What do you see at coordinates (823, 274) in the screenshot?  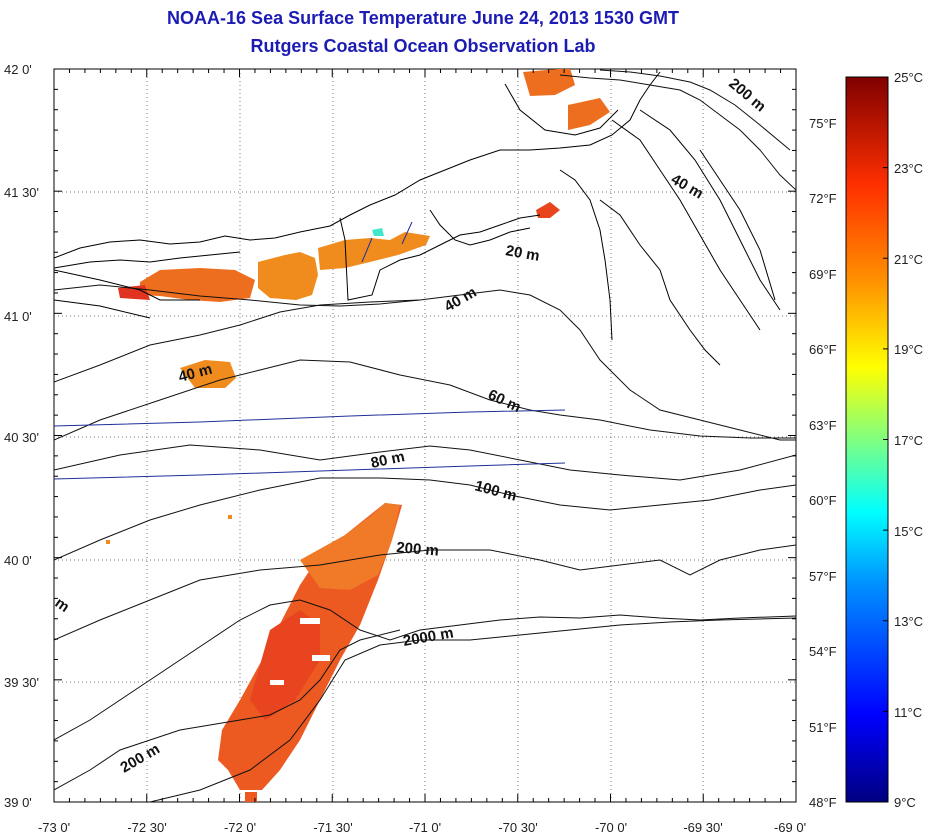 I see `f-label: 69°F` at bounding box center [823, 274].